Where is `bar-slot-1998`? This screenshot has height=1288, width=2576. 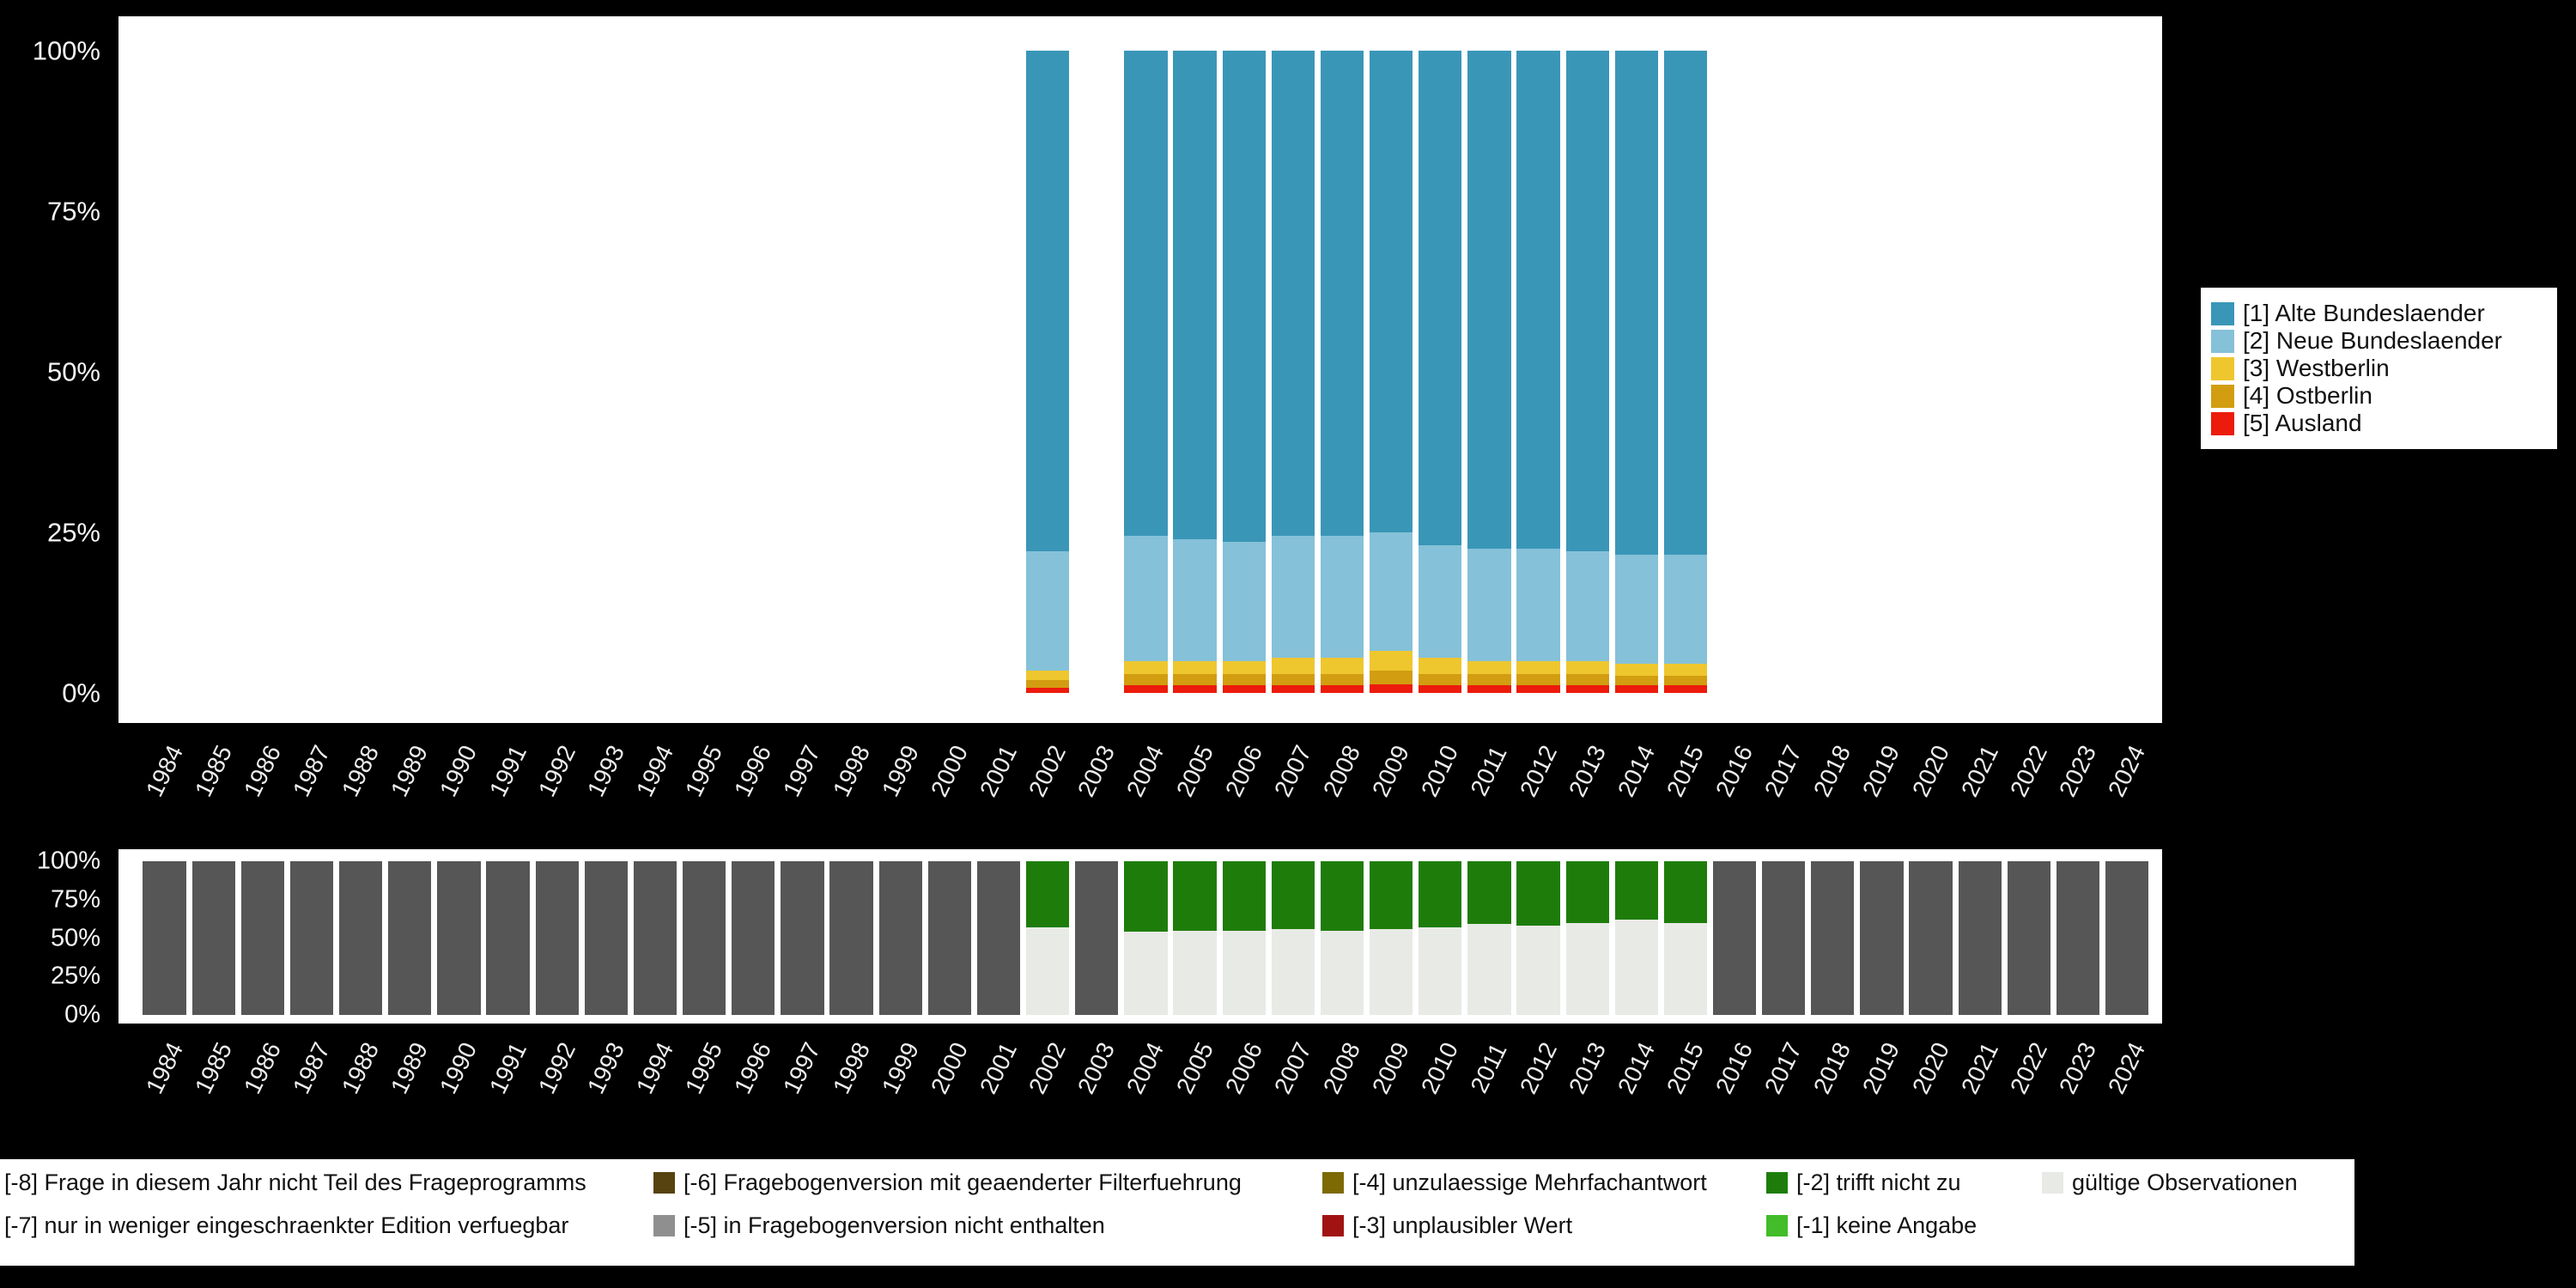
bar-slot-1998 is located at coordinates (852, 938).